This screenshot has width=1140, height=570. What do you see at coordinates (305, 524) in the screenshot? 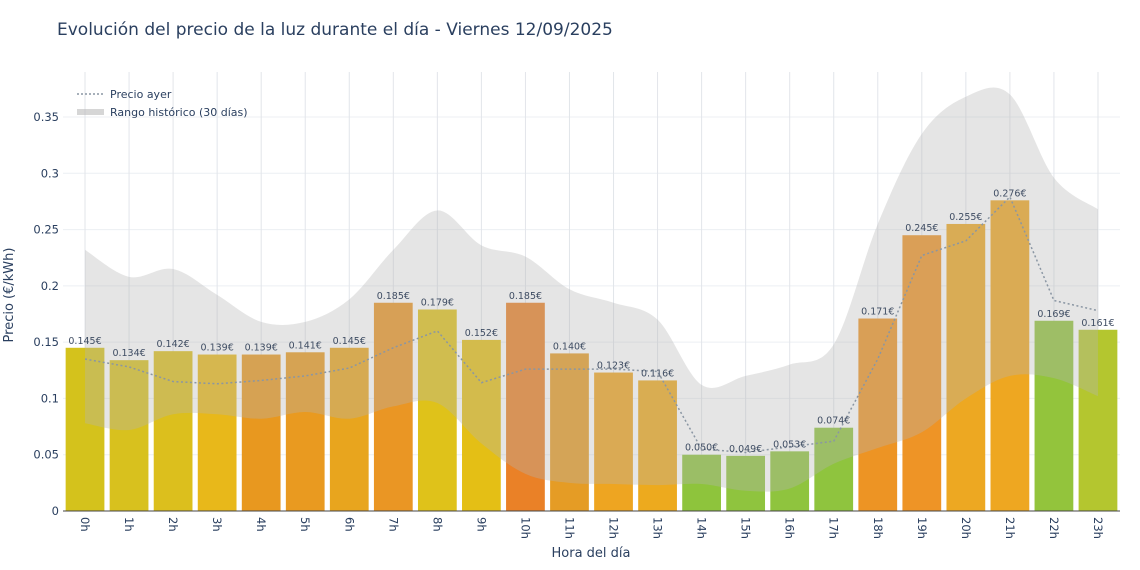
I see `x-tick-label: 5h` at bounding box center [305, 524].